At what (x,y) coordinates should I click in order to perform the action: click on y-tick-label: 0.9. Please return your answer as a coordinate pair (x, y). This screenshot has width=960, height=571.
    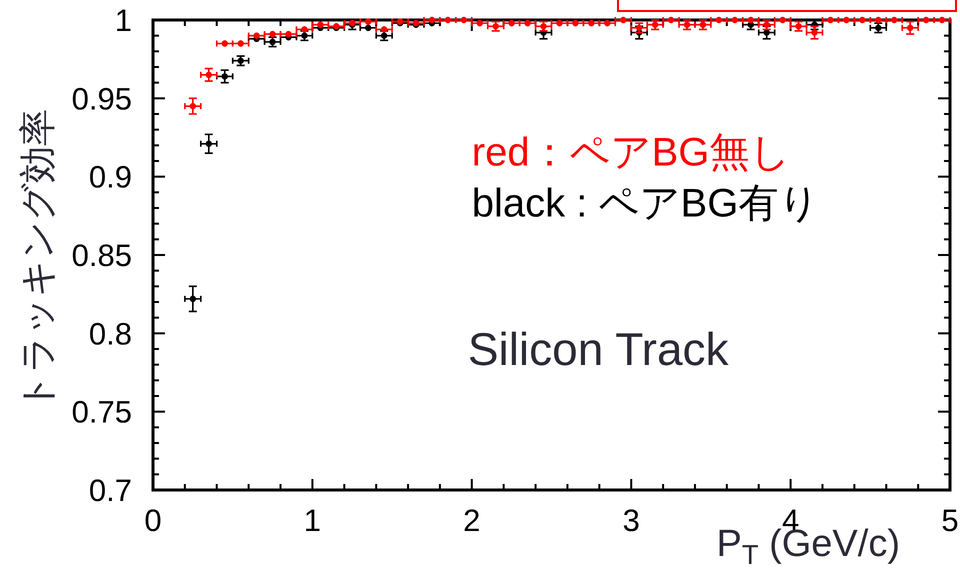
    Looking at the image, I should click on (110, 177).